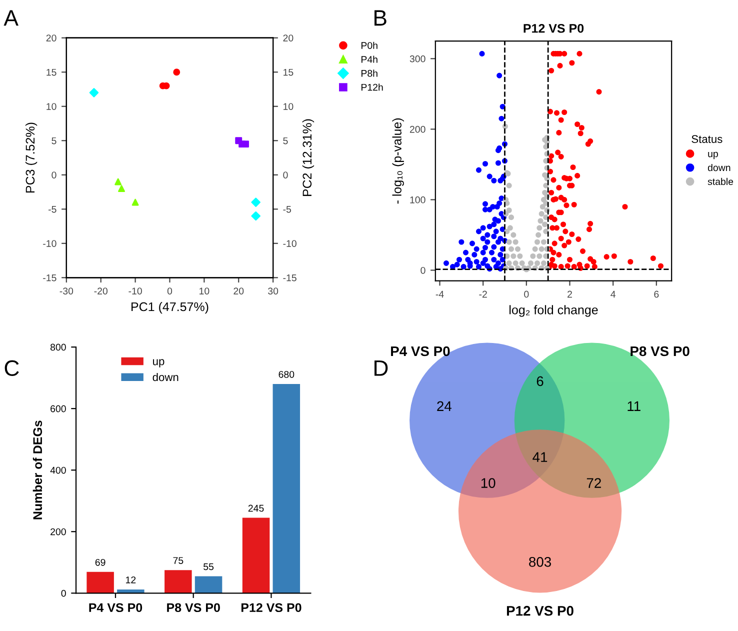  I want to click on x-tick-label: -2, so click(483, 294).